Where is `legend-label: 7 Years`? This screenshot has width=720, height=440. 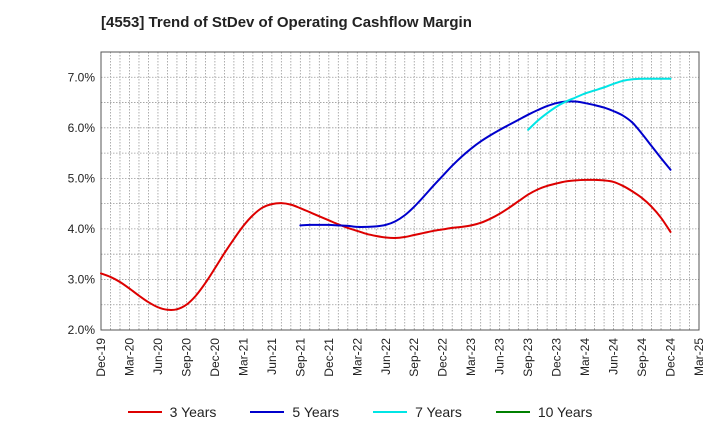
legend-label: 7 Years is located at coordinates (438, 412).